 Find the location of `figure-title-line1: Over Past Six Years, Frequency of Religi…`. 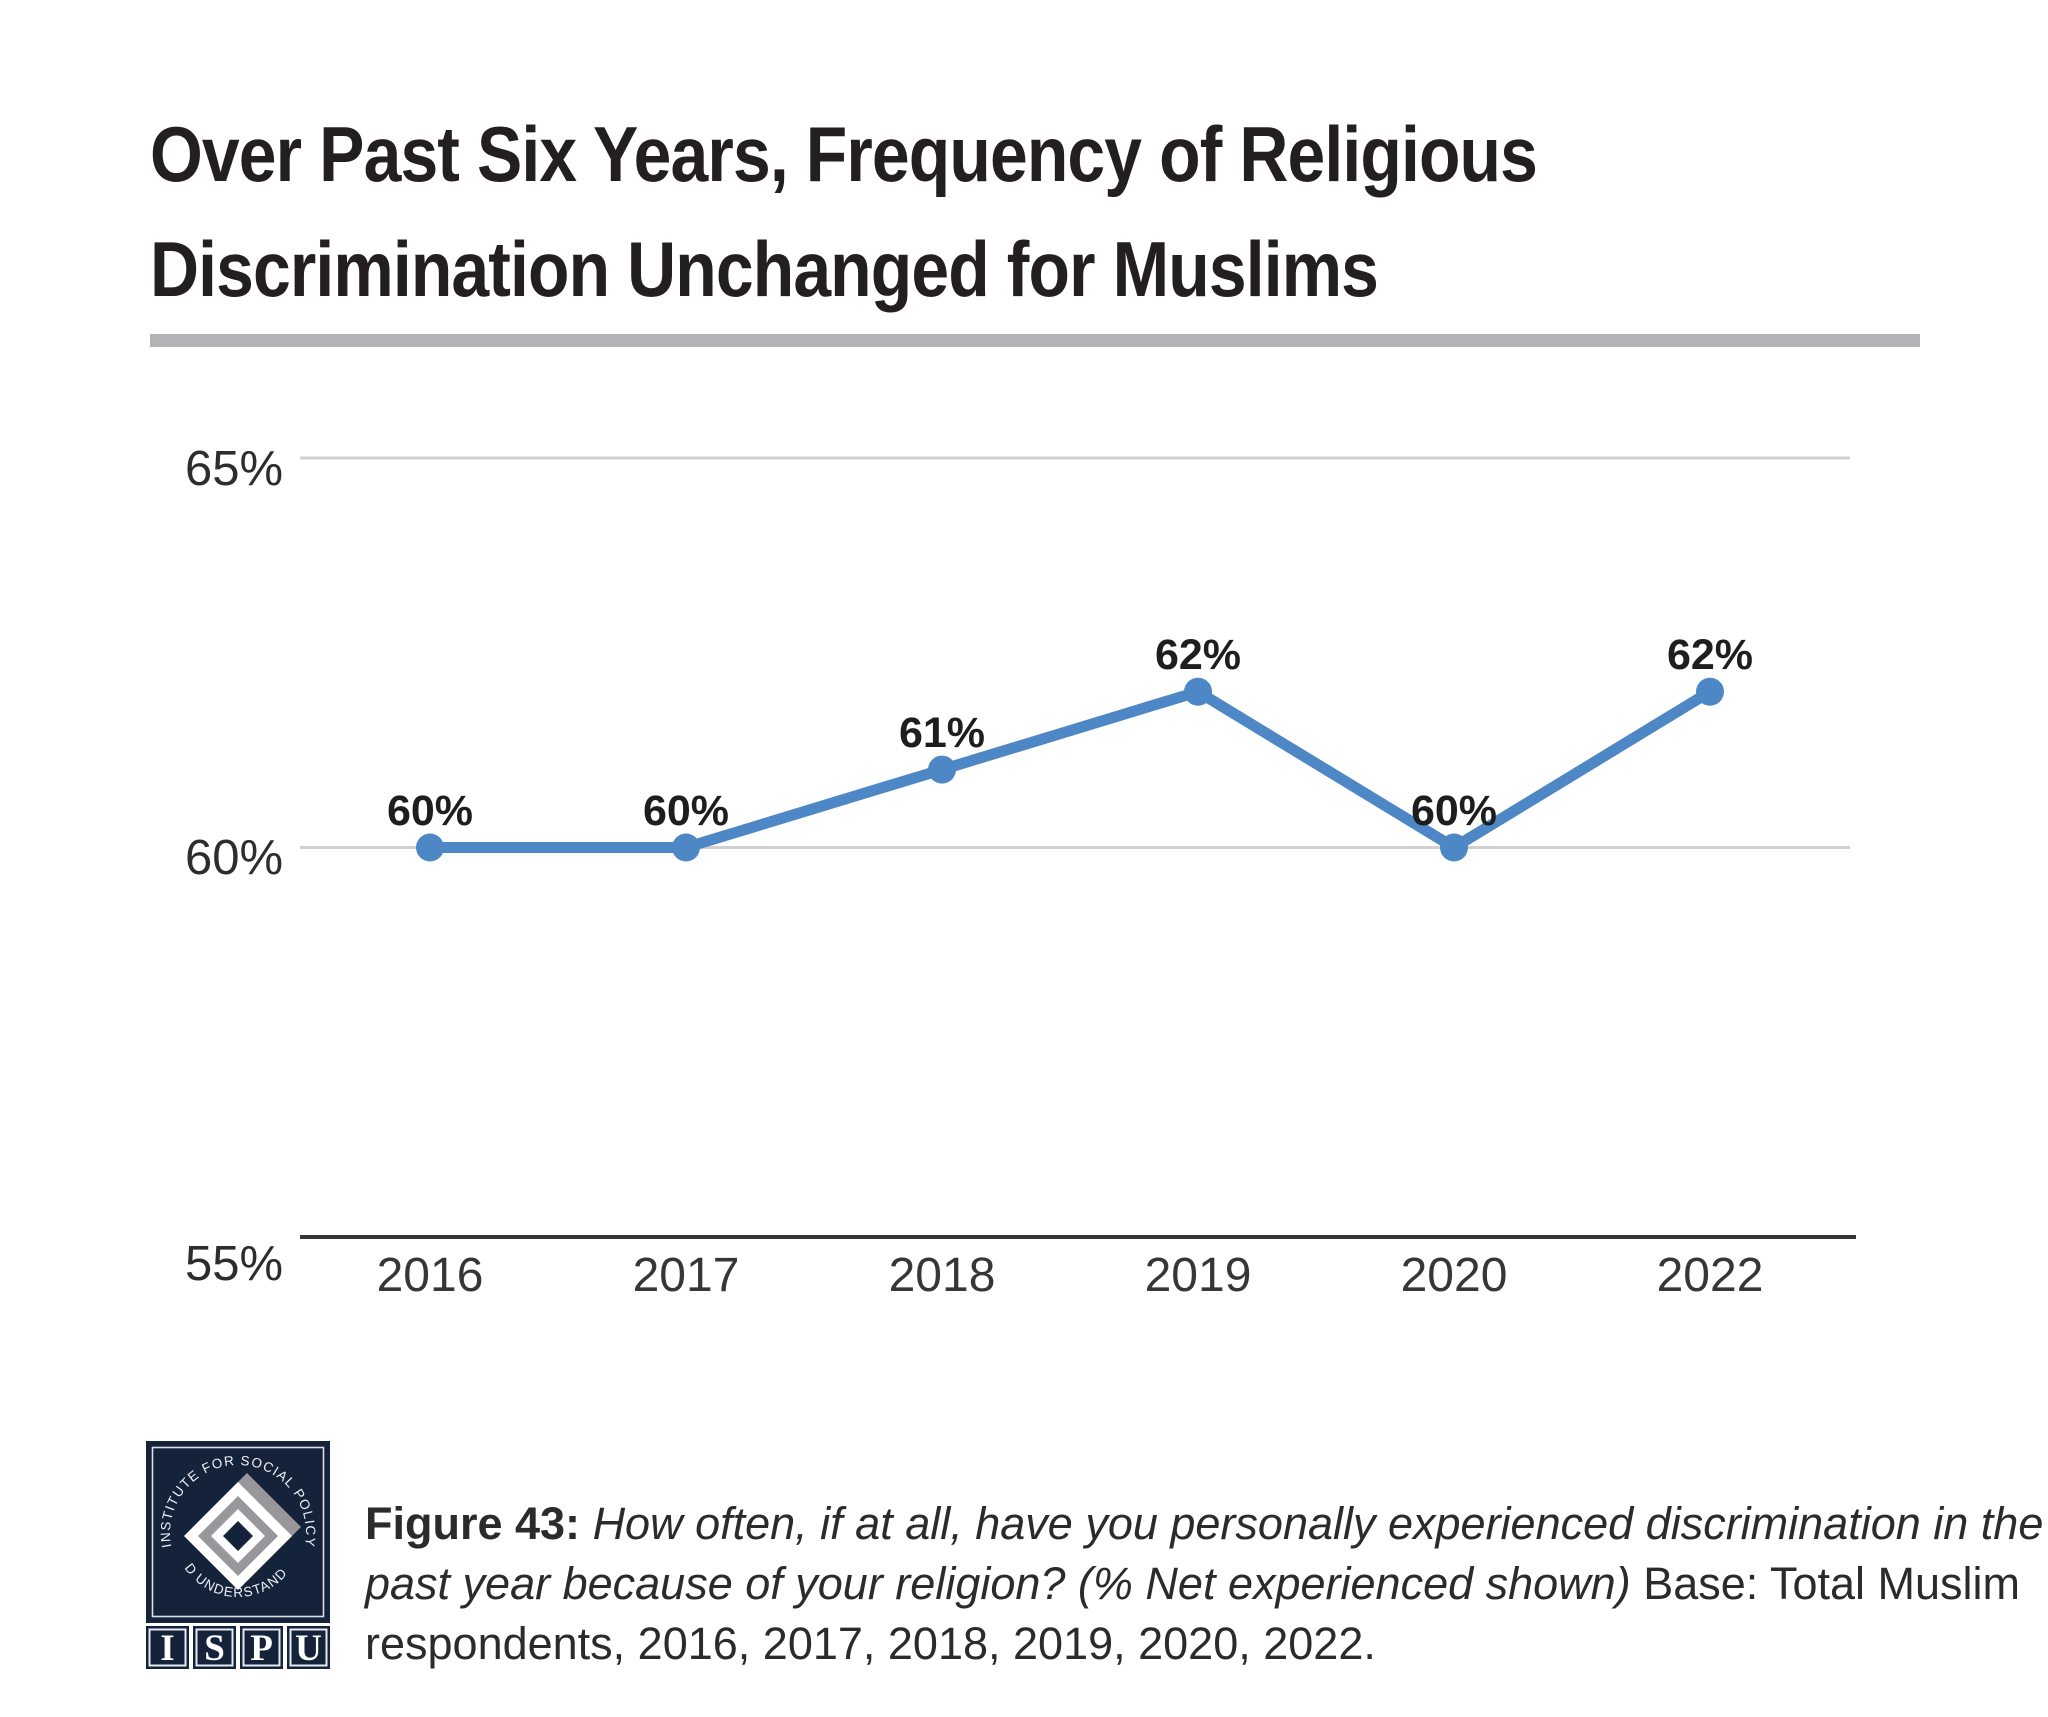

figure-title-line1: Over Past Six Years, Frequency of Religi… is located at coordinates (844, 154).